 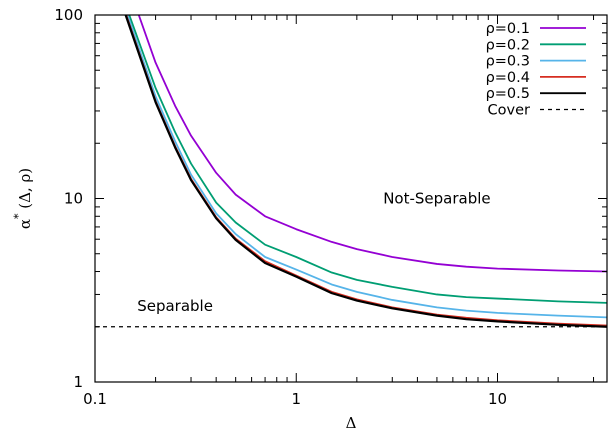 What do you see at coordinates (508, 62) in the screenshot?
I see `legend-label-3: ρ=0.3` at bounding box center [508, 62].